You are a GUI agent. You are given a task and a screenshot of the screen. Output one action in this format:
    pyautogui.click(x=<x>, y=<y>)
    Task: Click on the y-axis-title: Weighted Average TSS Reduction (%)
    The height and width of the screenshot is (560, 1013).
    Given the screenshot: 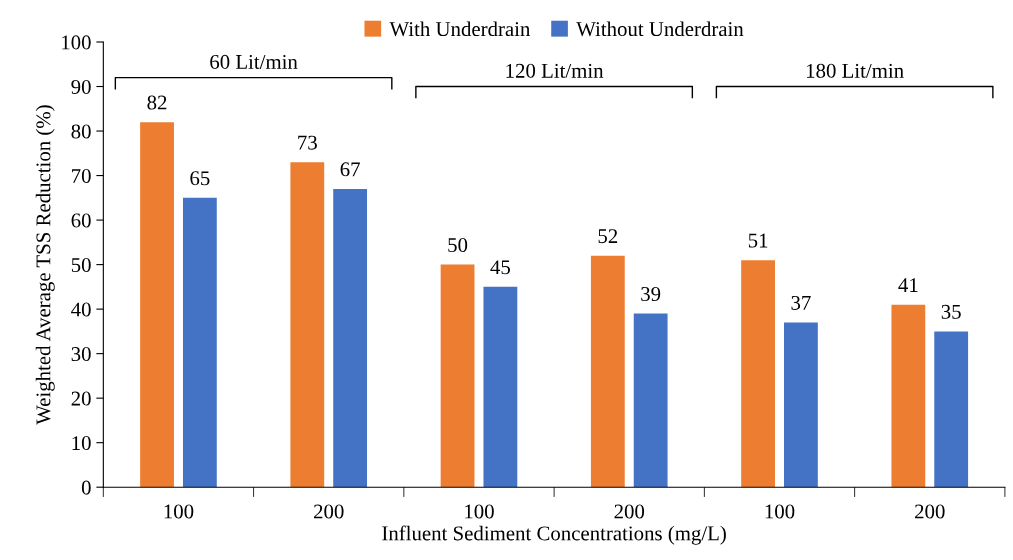 What is the action you would take?
    pyautogui.click(x=45, y=265)
    